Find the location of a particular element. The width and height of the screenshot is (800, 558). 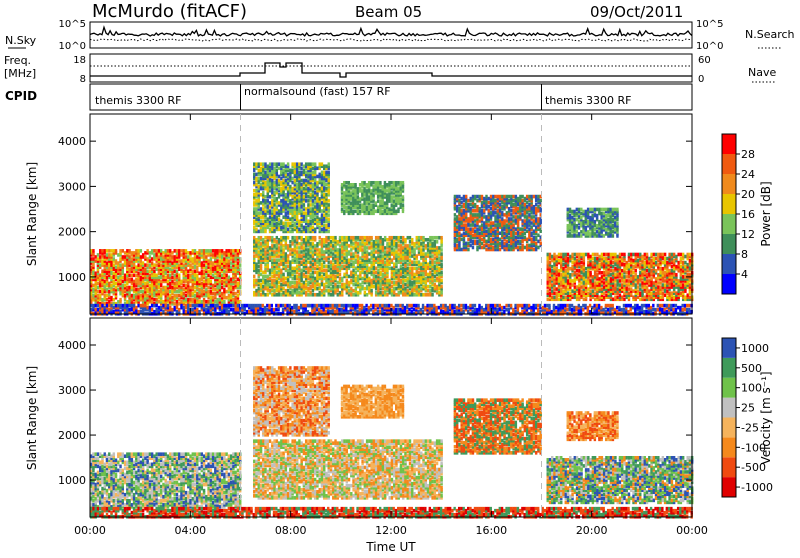

noise-left-tick-bottom: 10^0 is located at coordinates (72, 46).